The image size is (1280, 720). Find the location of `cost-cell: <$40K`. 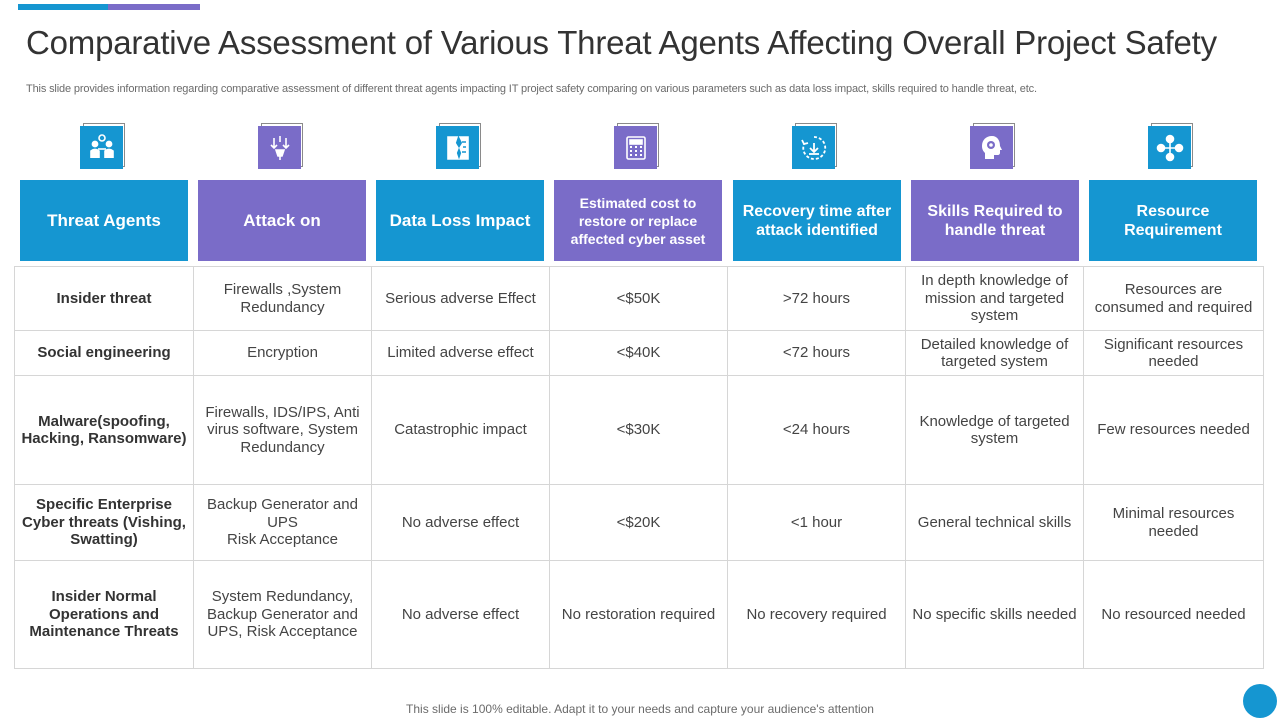

cost-cell: <$40K is located at coordinates (638, 353).